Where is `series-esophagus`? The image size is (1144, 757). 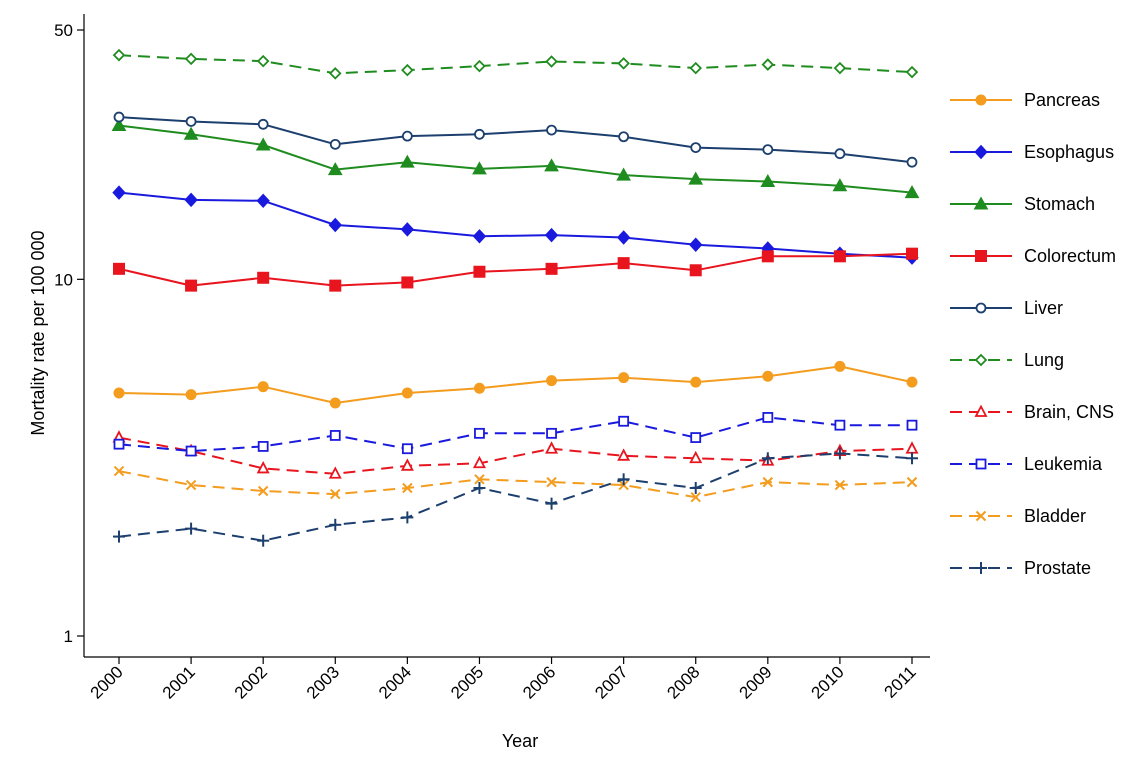 series-esophagus is located at coordinates (515, 225).